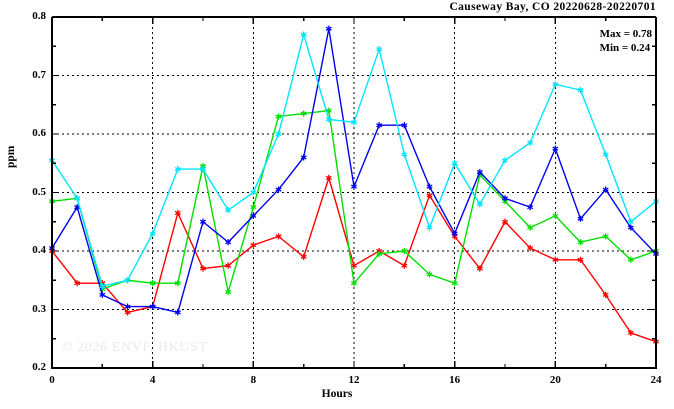 This screenshot has height=409, width=674. I want to click on y-tick-label: 0.6, so click(39, 133).